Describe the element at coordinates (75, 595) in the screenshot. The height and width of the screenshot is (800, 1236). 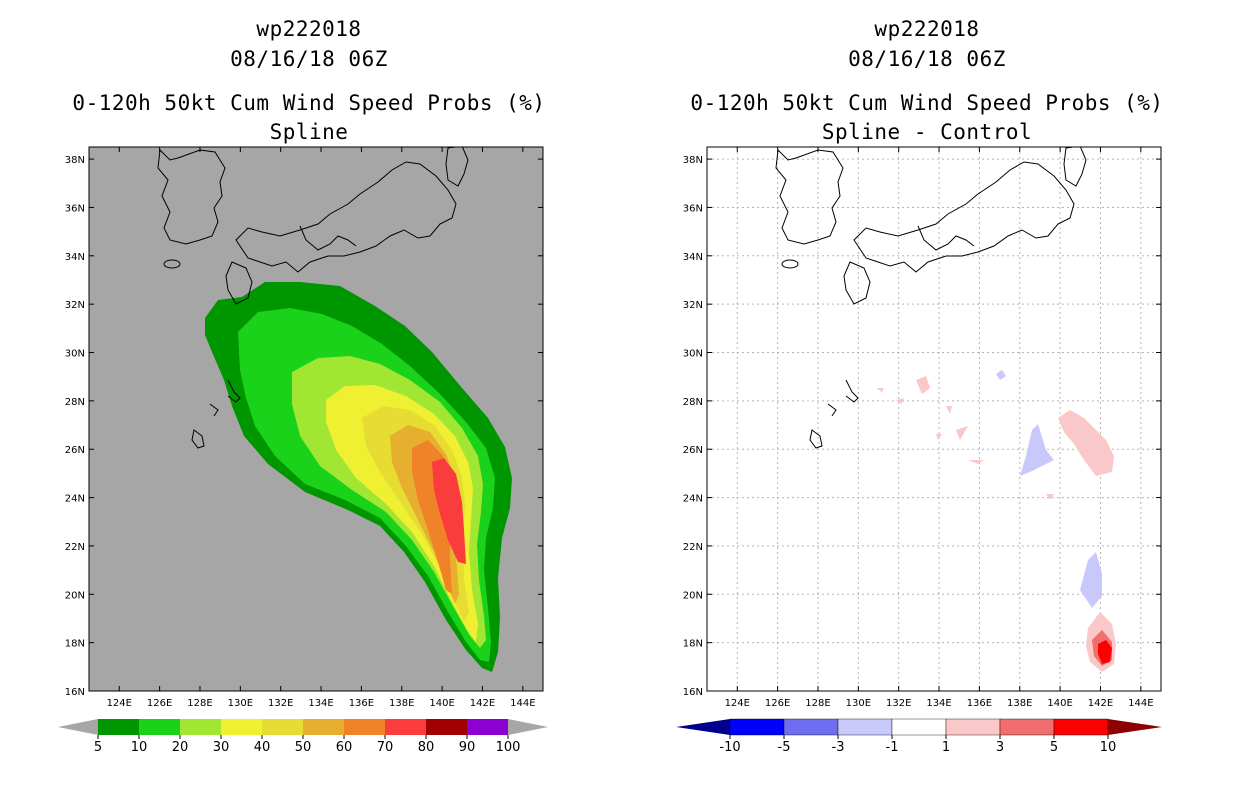
I see `lat-tick-label: 20N` at that location.